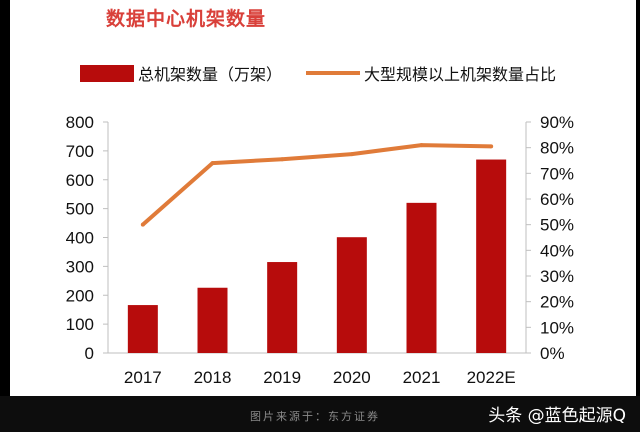 This screenshot has height=432, width=640. What do you see at coordinates (557, 122) in the screenshot?
I see `y-right-tick-label: 90%` at bounding box center [557, 122].